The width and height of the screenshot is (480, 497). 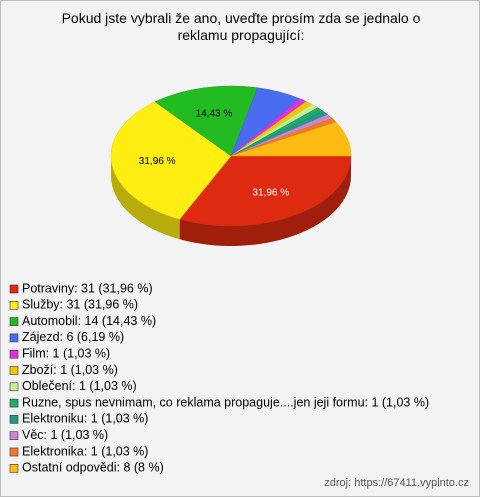 What do you see at coordinates (80, 305) in the screenshot?
I see `legend-label: Služby: 31 (31,96 %)` at bounding box center [80, 305].